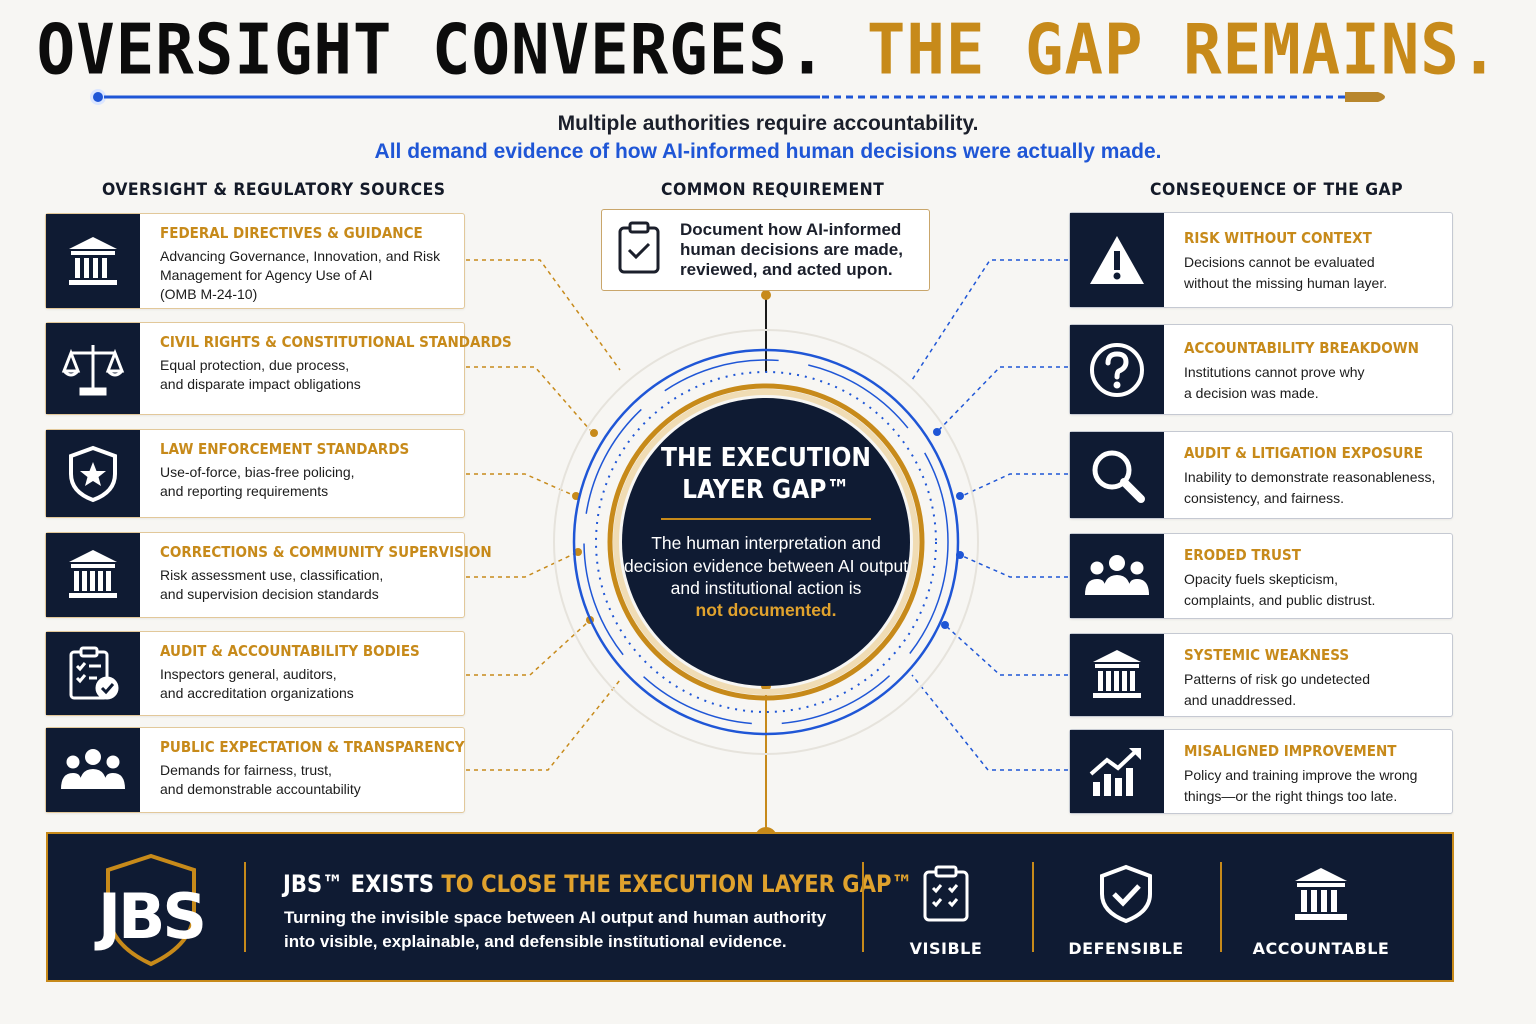 The image size is (1536, 1024). I want to click on source-desc: Demands for fairness, trust,, so click(246, 770).